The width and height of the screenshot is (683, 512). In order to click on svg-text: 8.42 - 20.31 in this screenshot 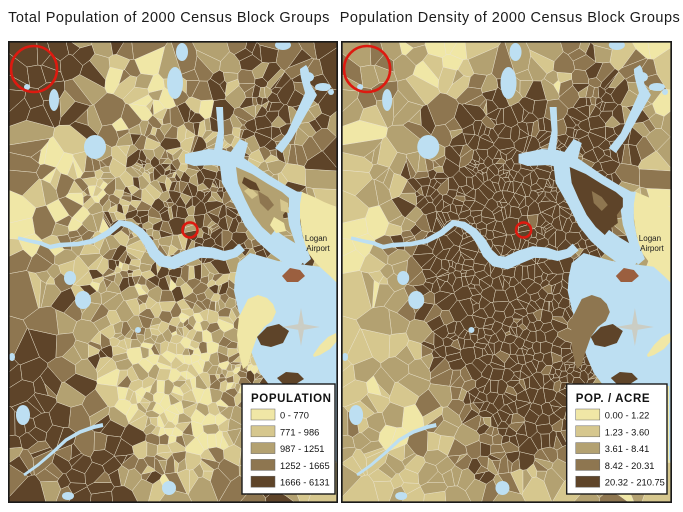, I will do `click(630, 466)`.